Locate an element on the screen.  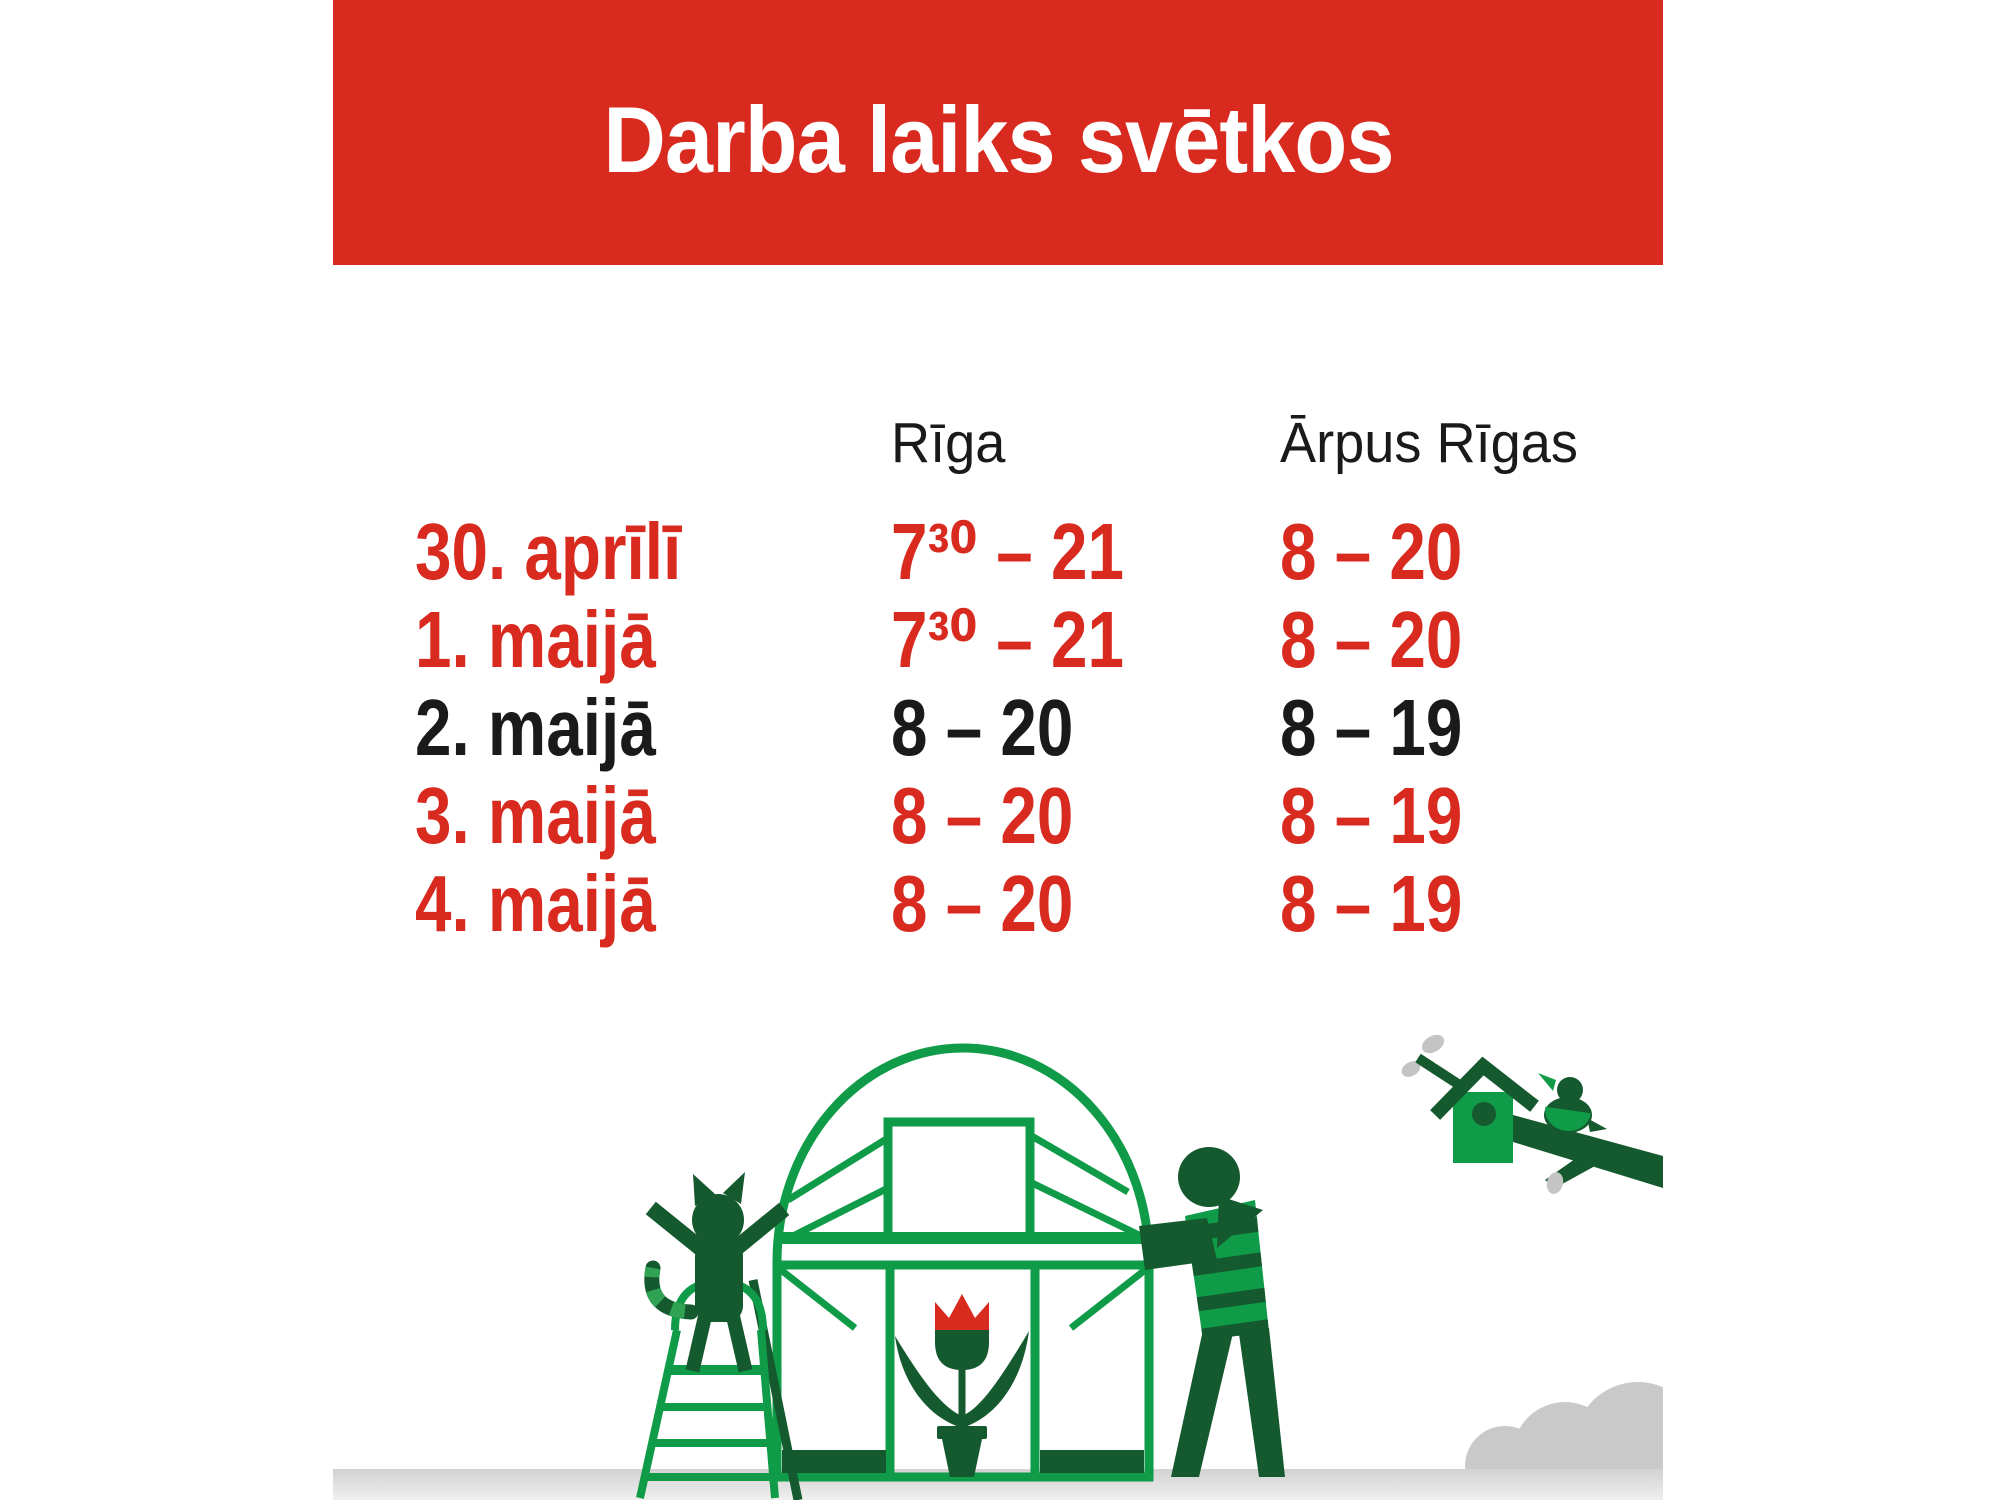
poster-title: Darba laiks svētkos is located at coordinates (998, 139).